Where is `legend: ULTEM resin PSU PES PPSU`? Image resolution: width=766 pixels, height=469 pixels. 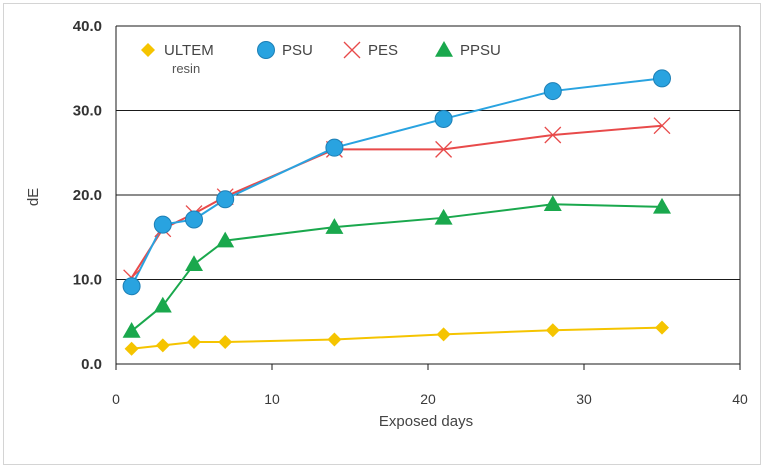
legend: ULTEM resin PSU PES PPSU is located at coordinates (321, 58).